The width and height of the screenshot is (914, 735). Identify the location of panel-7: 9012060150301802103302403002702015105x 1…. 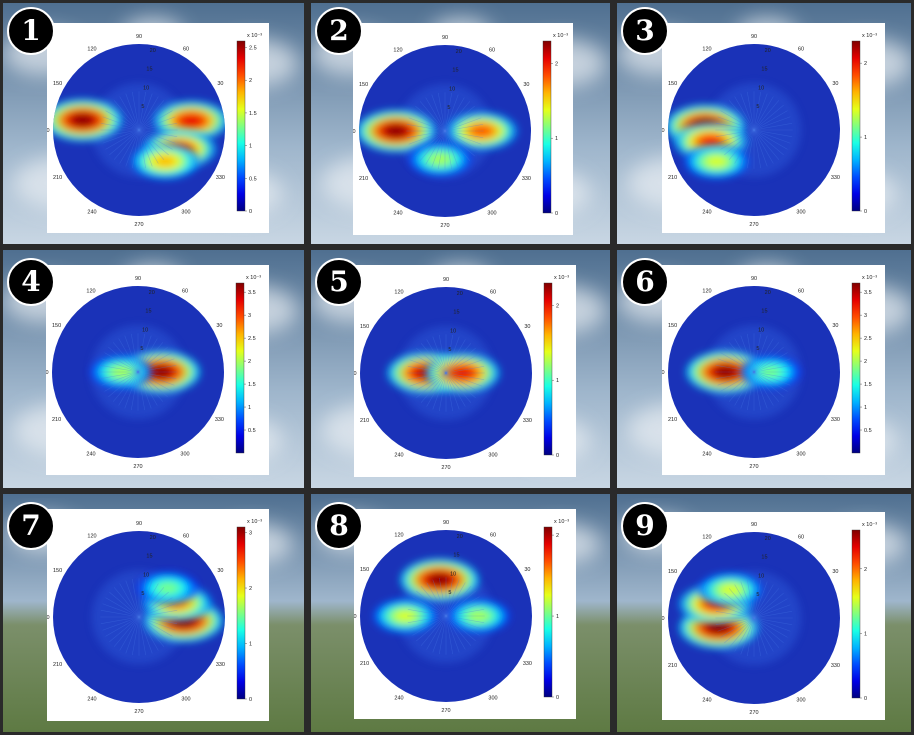
(153, 613).